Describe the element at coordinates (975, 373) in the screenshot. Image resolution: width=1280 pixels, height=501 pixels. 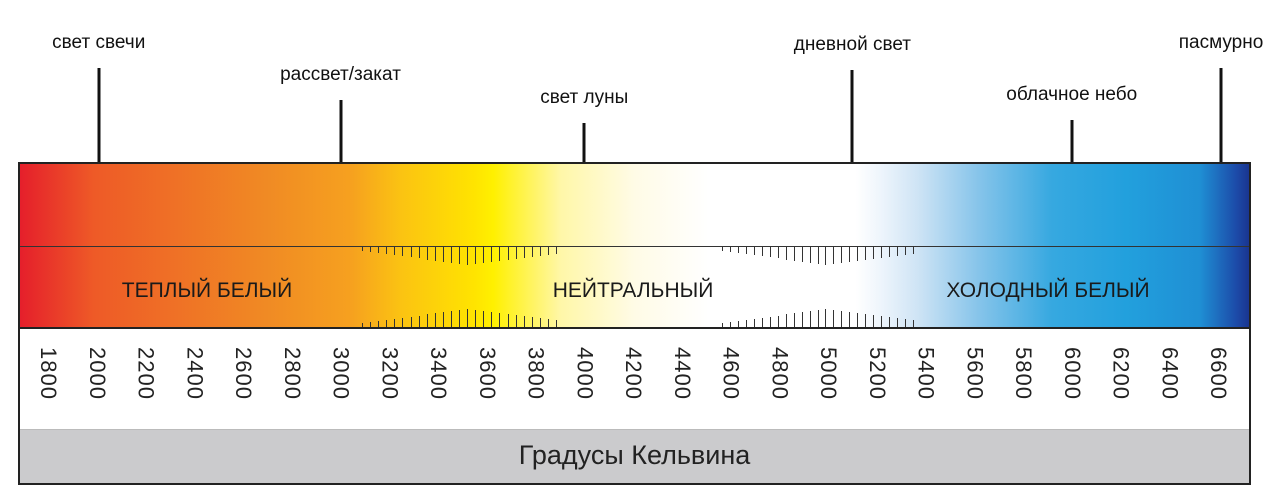
I see `kelvin-tick-label: 5600` at that location.